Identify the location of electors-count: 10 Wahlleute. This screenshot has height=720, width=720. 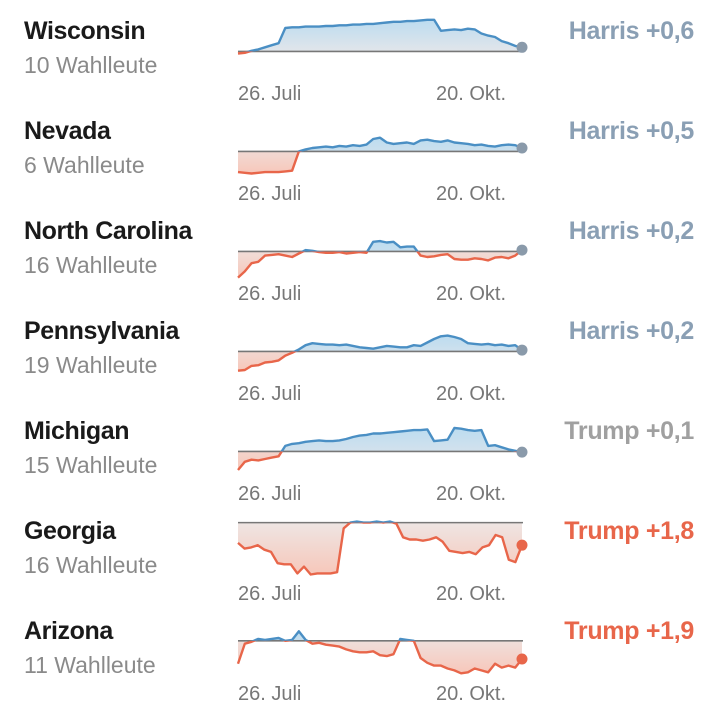
(91, 65).